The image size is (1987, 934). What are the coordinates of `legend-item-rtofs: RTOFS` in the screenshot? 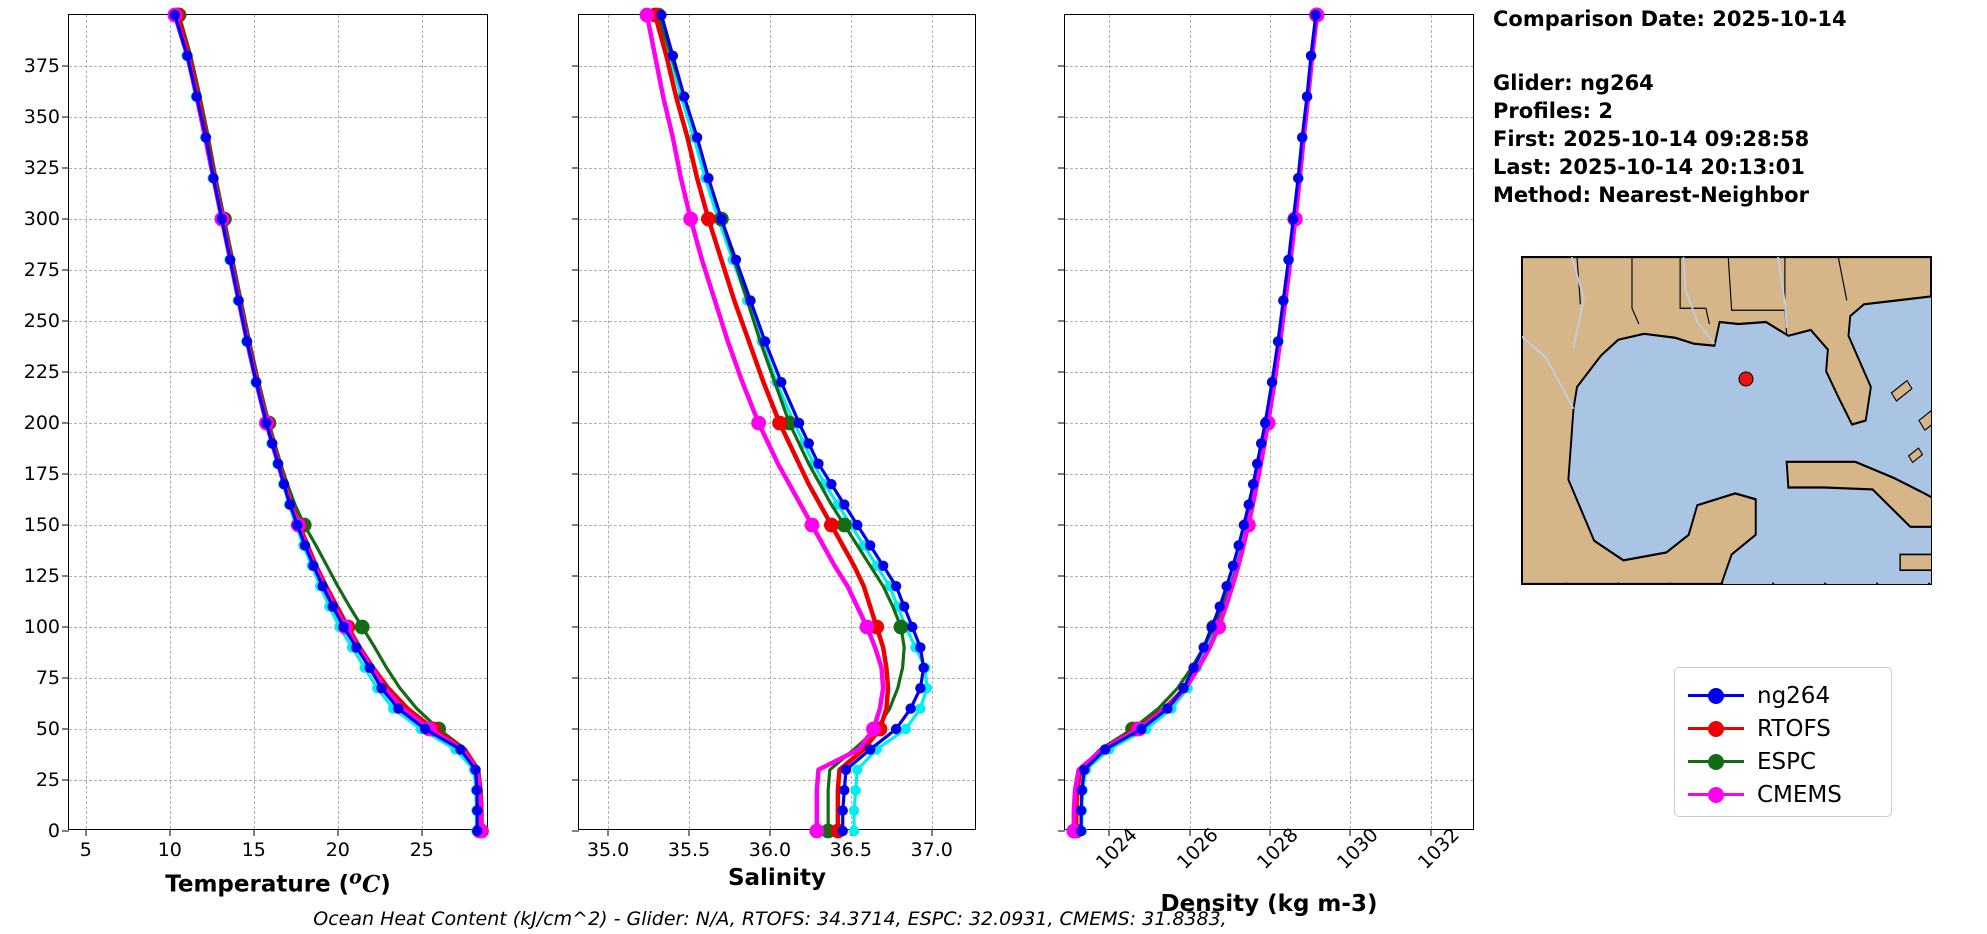 It's located at (1781, 728).